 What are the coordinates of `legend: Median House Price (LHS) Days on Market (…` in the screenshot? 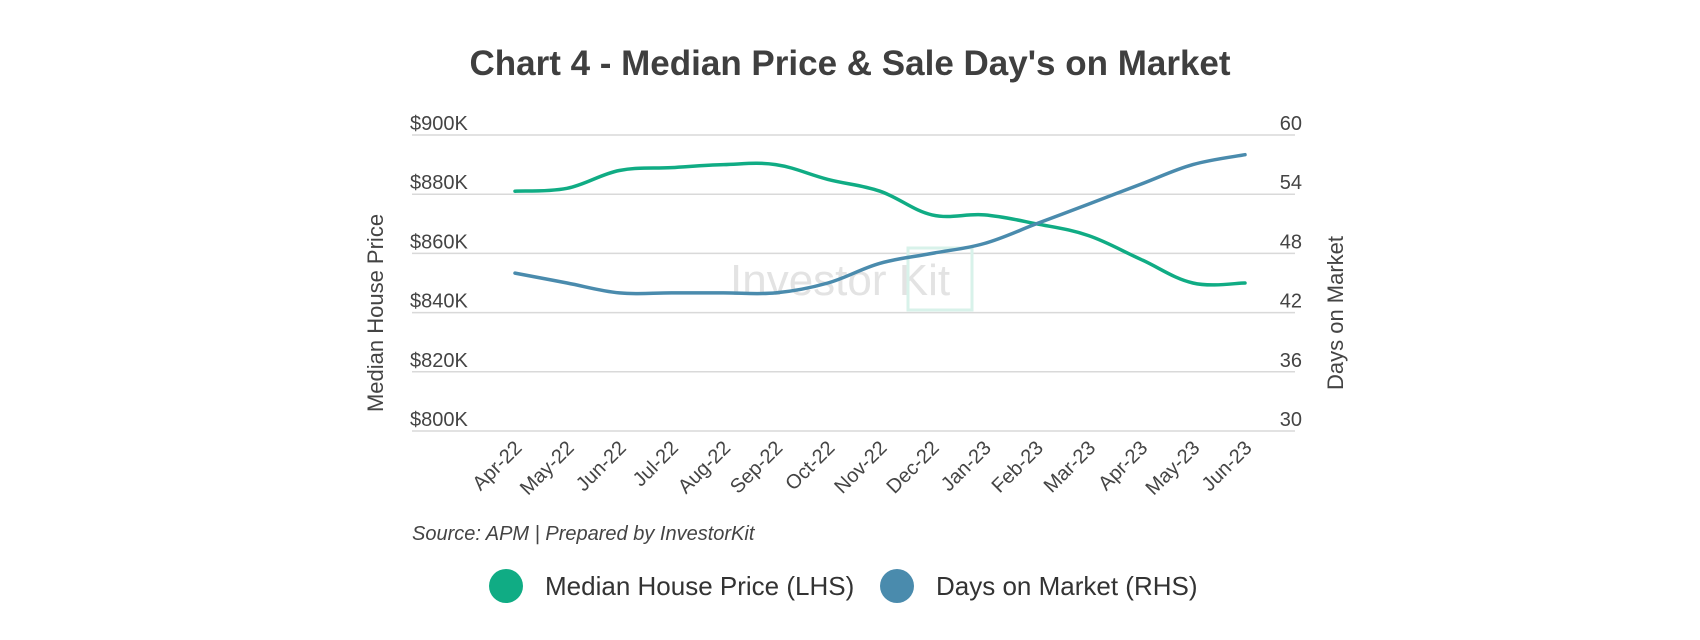 It's located at (843, 586).